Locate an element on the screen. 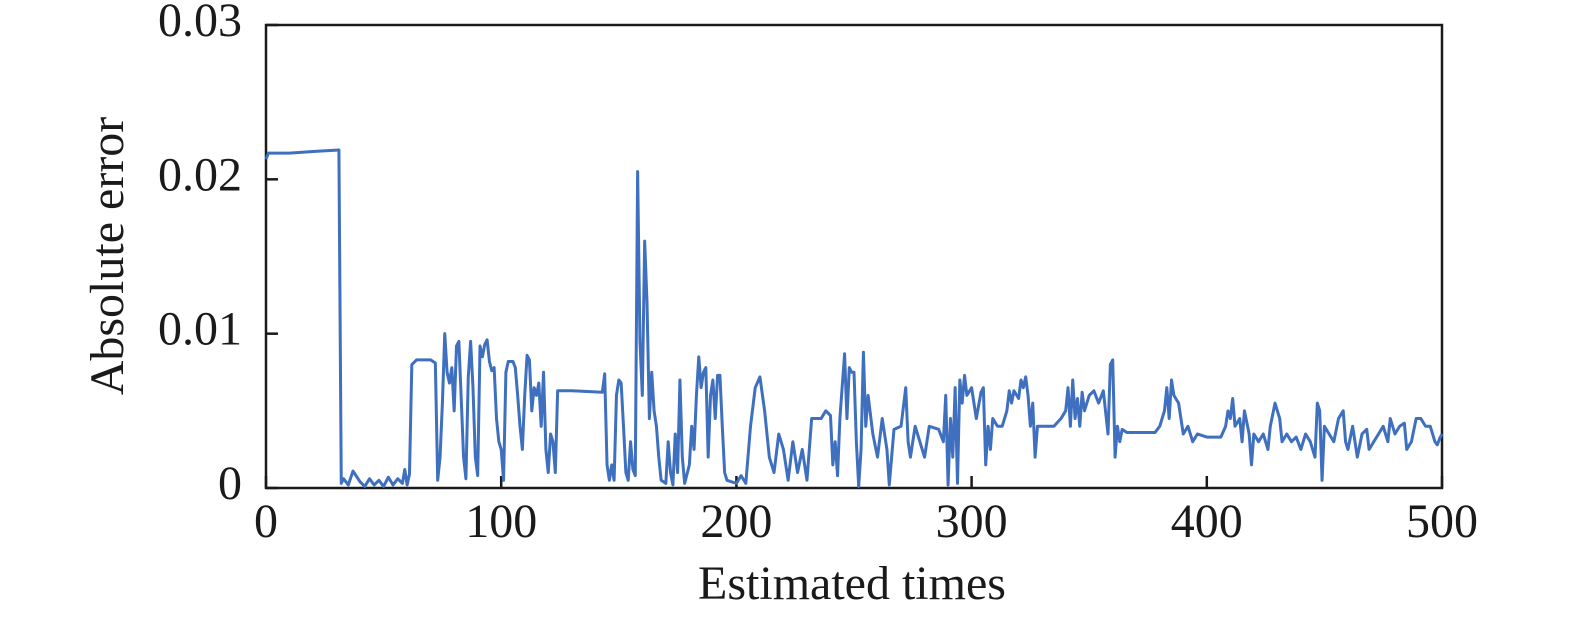 Image resolution: width=1575 pixels, height=625 pixels. x-tick-label: 200 is located at coordinates (736, 521).